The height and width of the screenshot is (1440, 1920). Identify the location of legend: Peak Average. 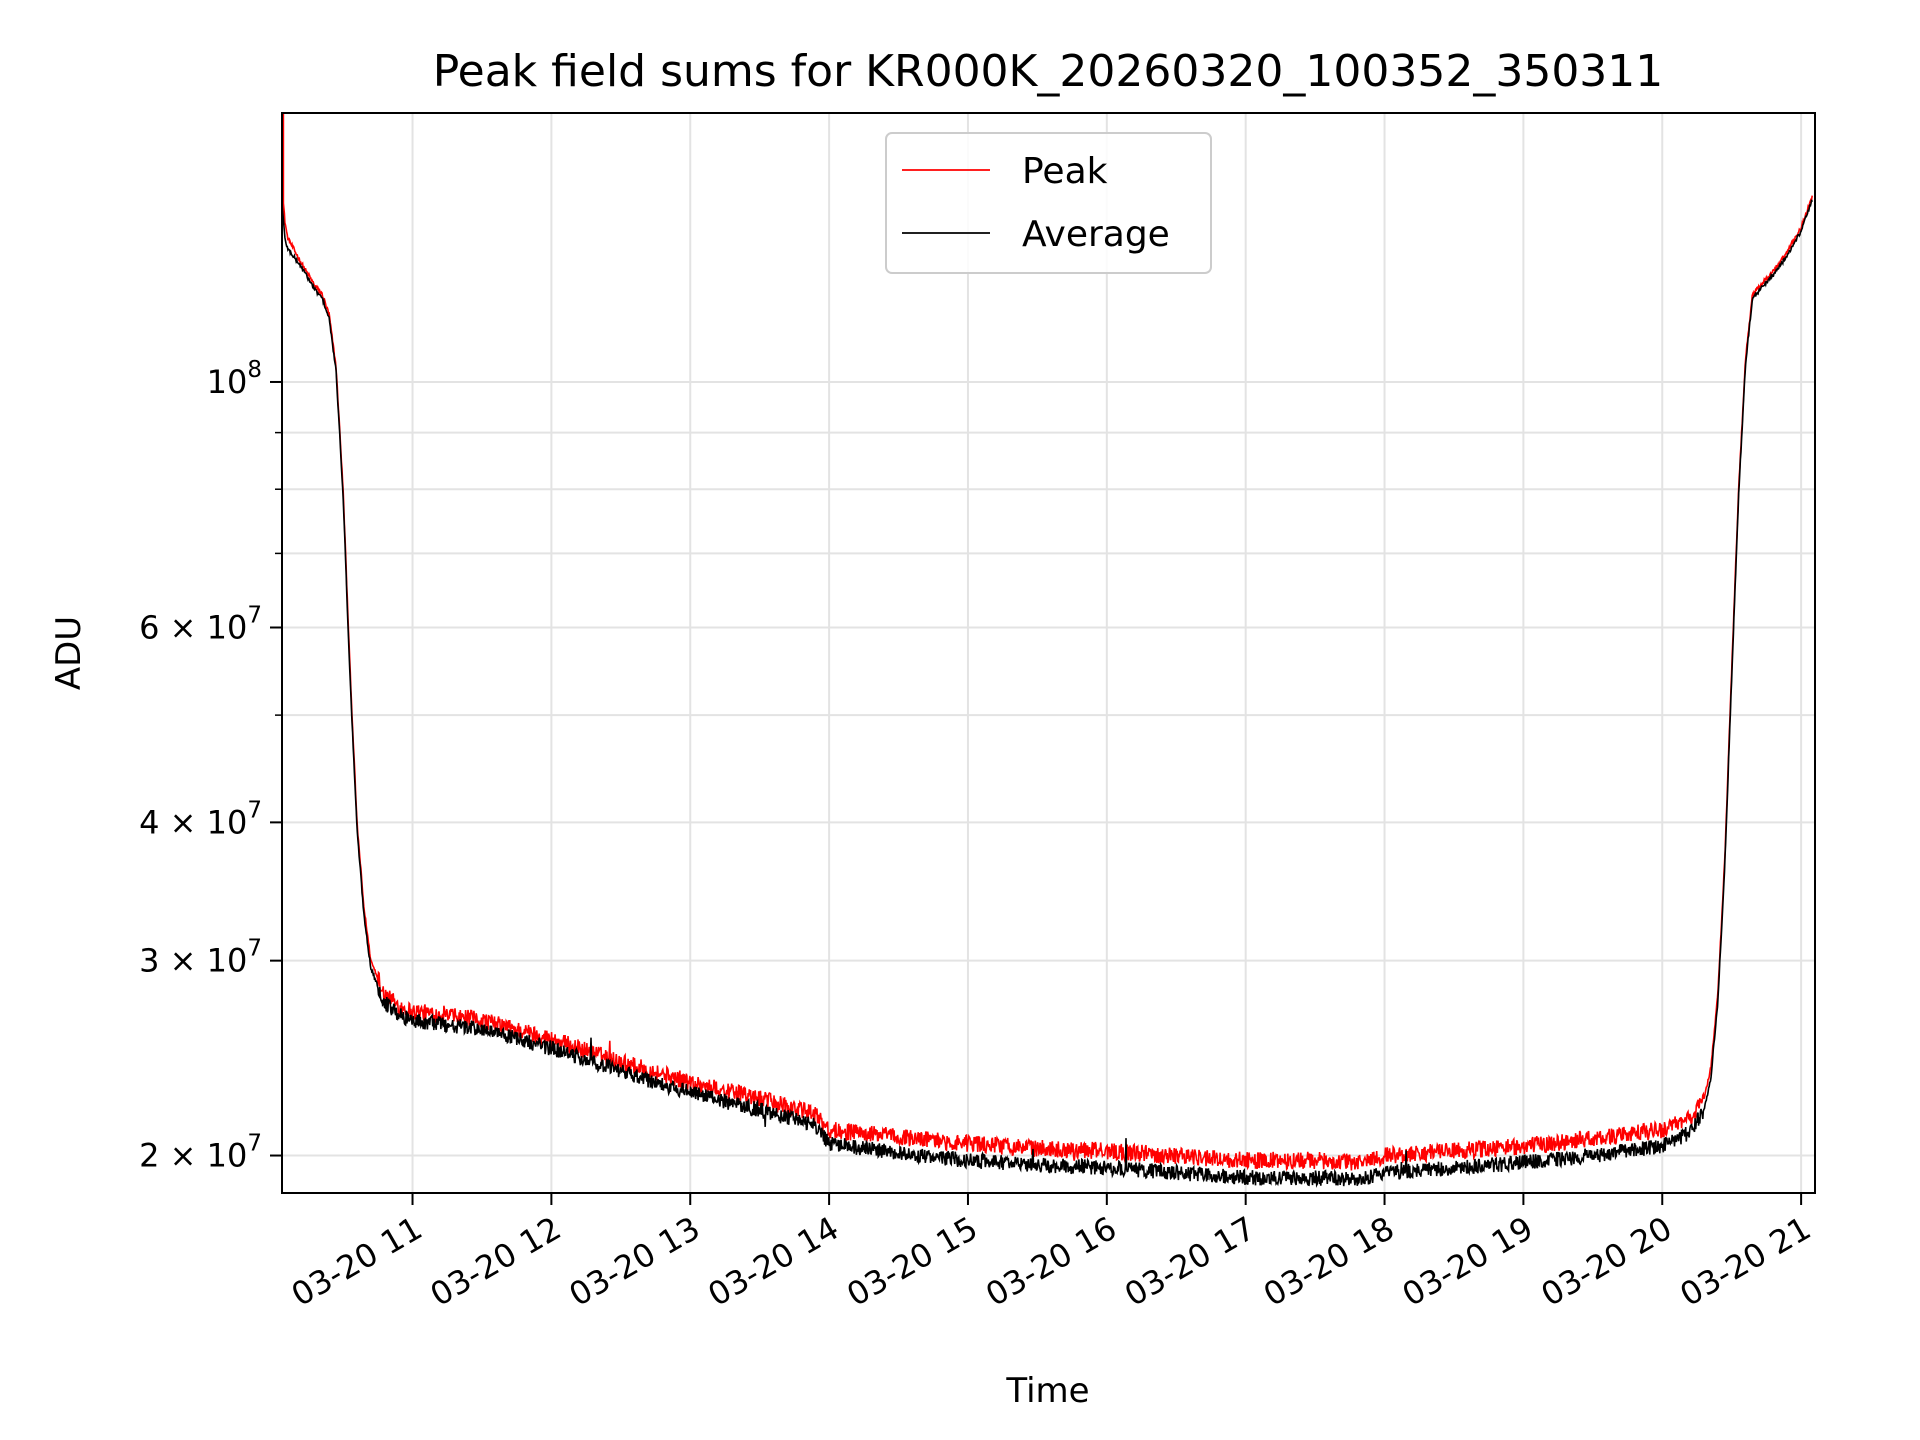
(1048, 203).